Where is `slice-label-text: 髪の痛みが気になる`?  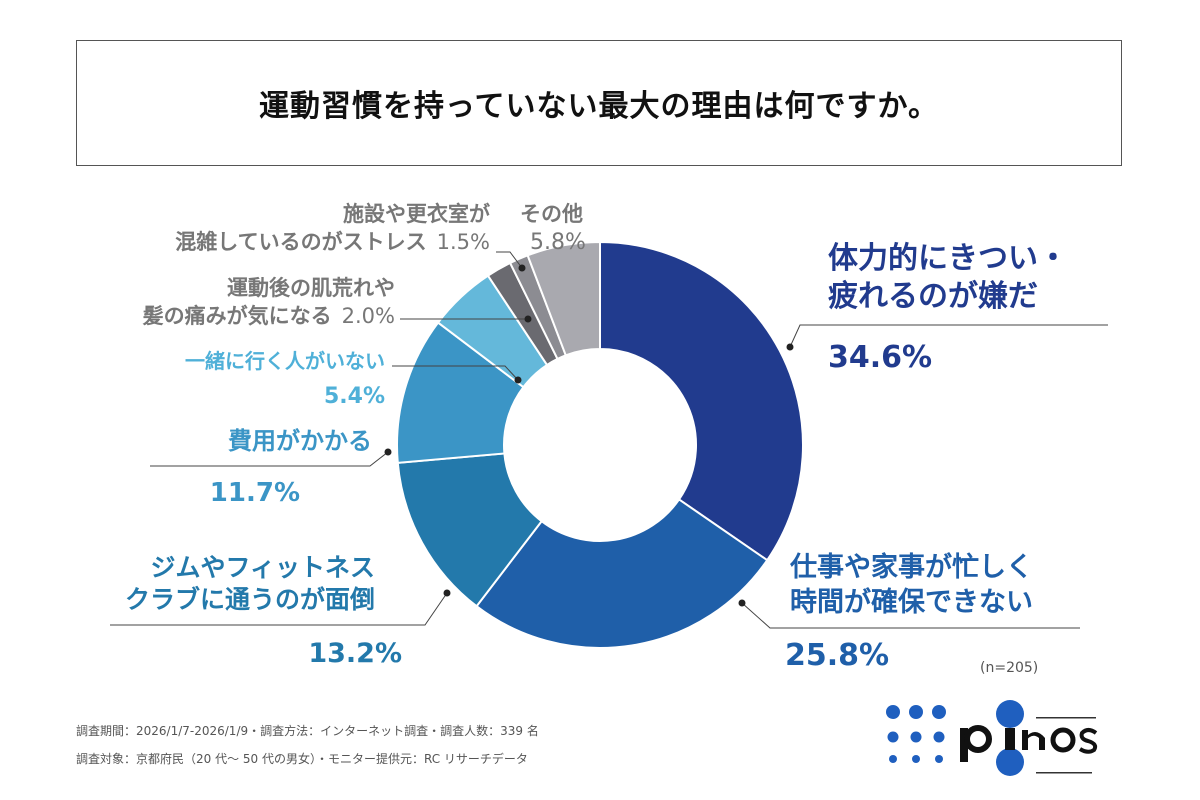 slice-label-text: 髪の痛みが気になる is located at coordinates (237, 316).